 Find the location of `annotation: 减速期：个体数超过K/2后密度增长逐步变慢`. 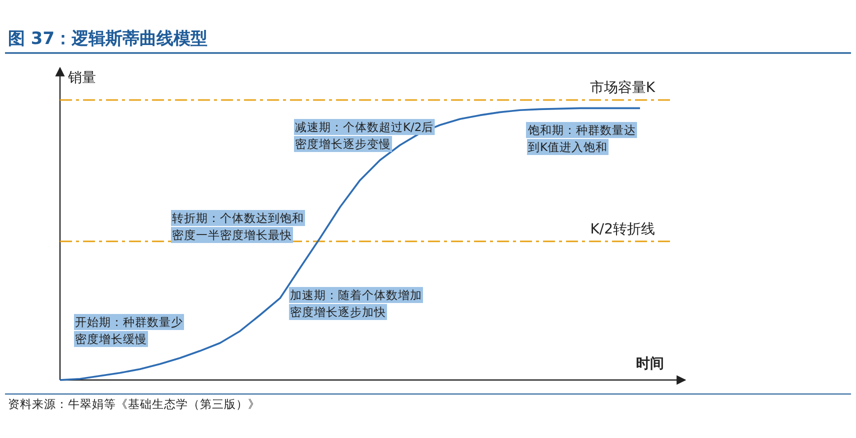

annotation: 减速期：个体数超过K/2后密度增长逐步变慢 is located at coordinates (364, 135).